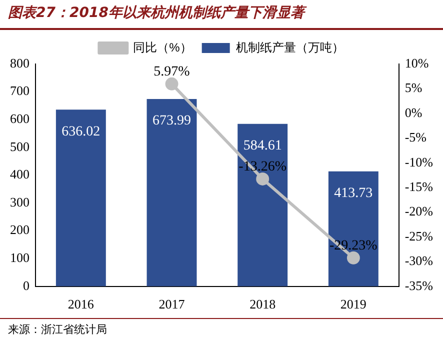 This screenshot has width=443, height=350. What do you see at coordinates (419, 260) in the screenshot?
I see `y2-tick-label: -30%` at bounding box center [419, 260].